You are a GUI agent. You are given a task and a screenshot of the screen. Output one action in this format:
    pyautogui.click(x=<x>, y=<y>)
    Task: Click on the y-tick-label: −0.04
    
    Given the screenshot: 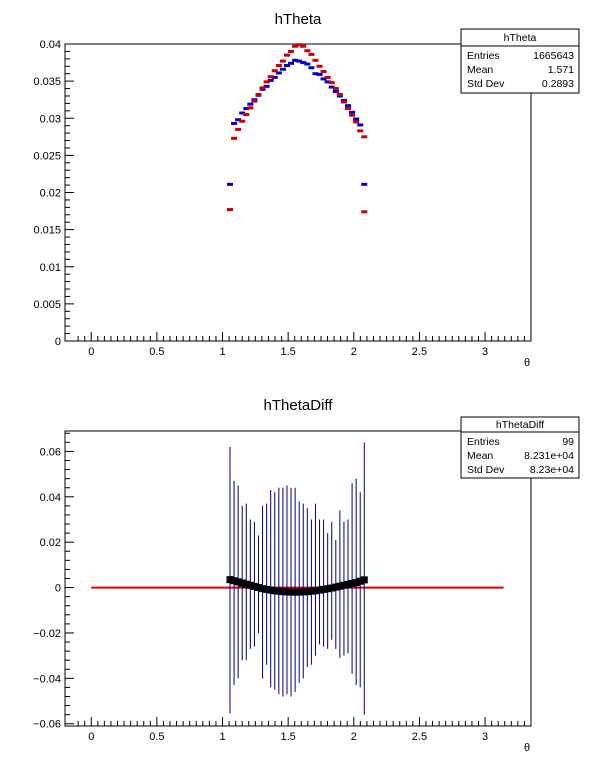 What is the action you would take?
    pyautogui.click(x=47, y=679)
    